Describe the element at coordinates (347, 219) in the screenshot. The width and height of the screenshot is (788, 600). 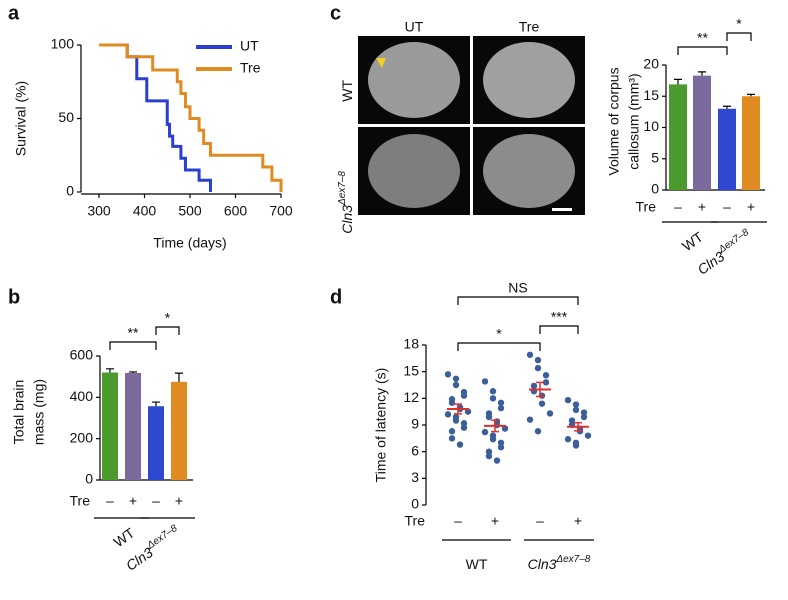
I see `group-name: Cln3` at that location.